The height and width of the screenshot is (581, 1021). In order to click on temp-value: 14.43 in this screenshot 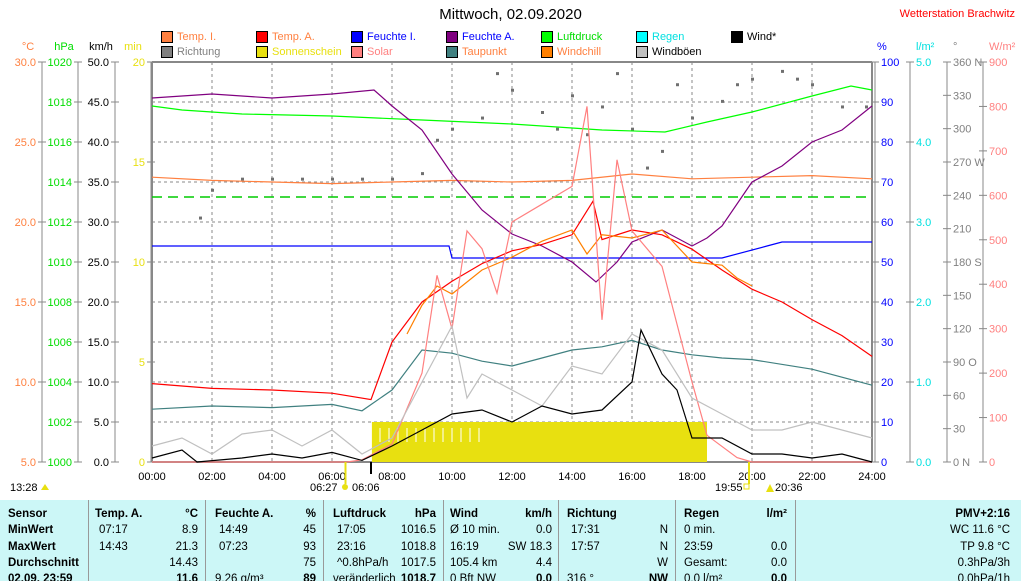, I will do `click(183, 563)`.